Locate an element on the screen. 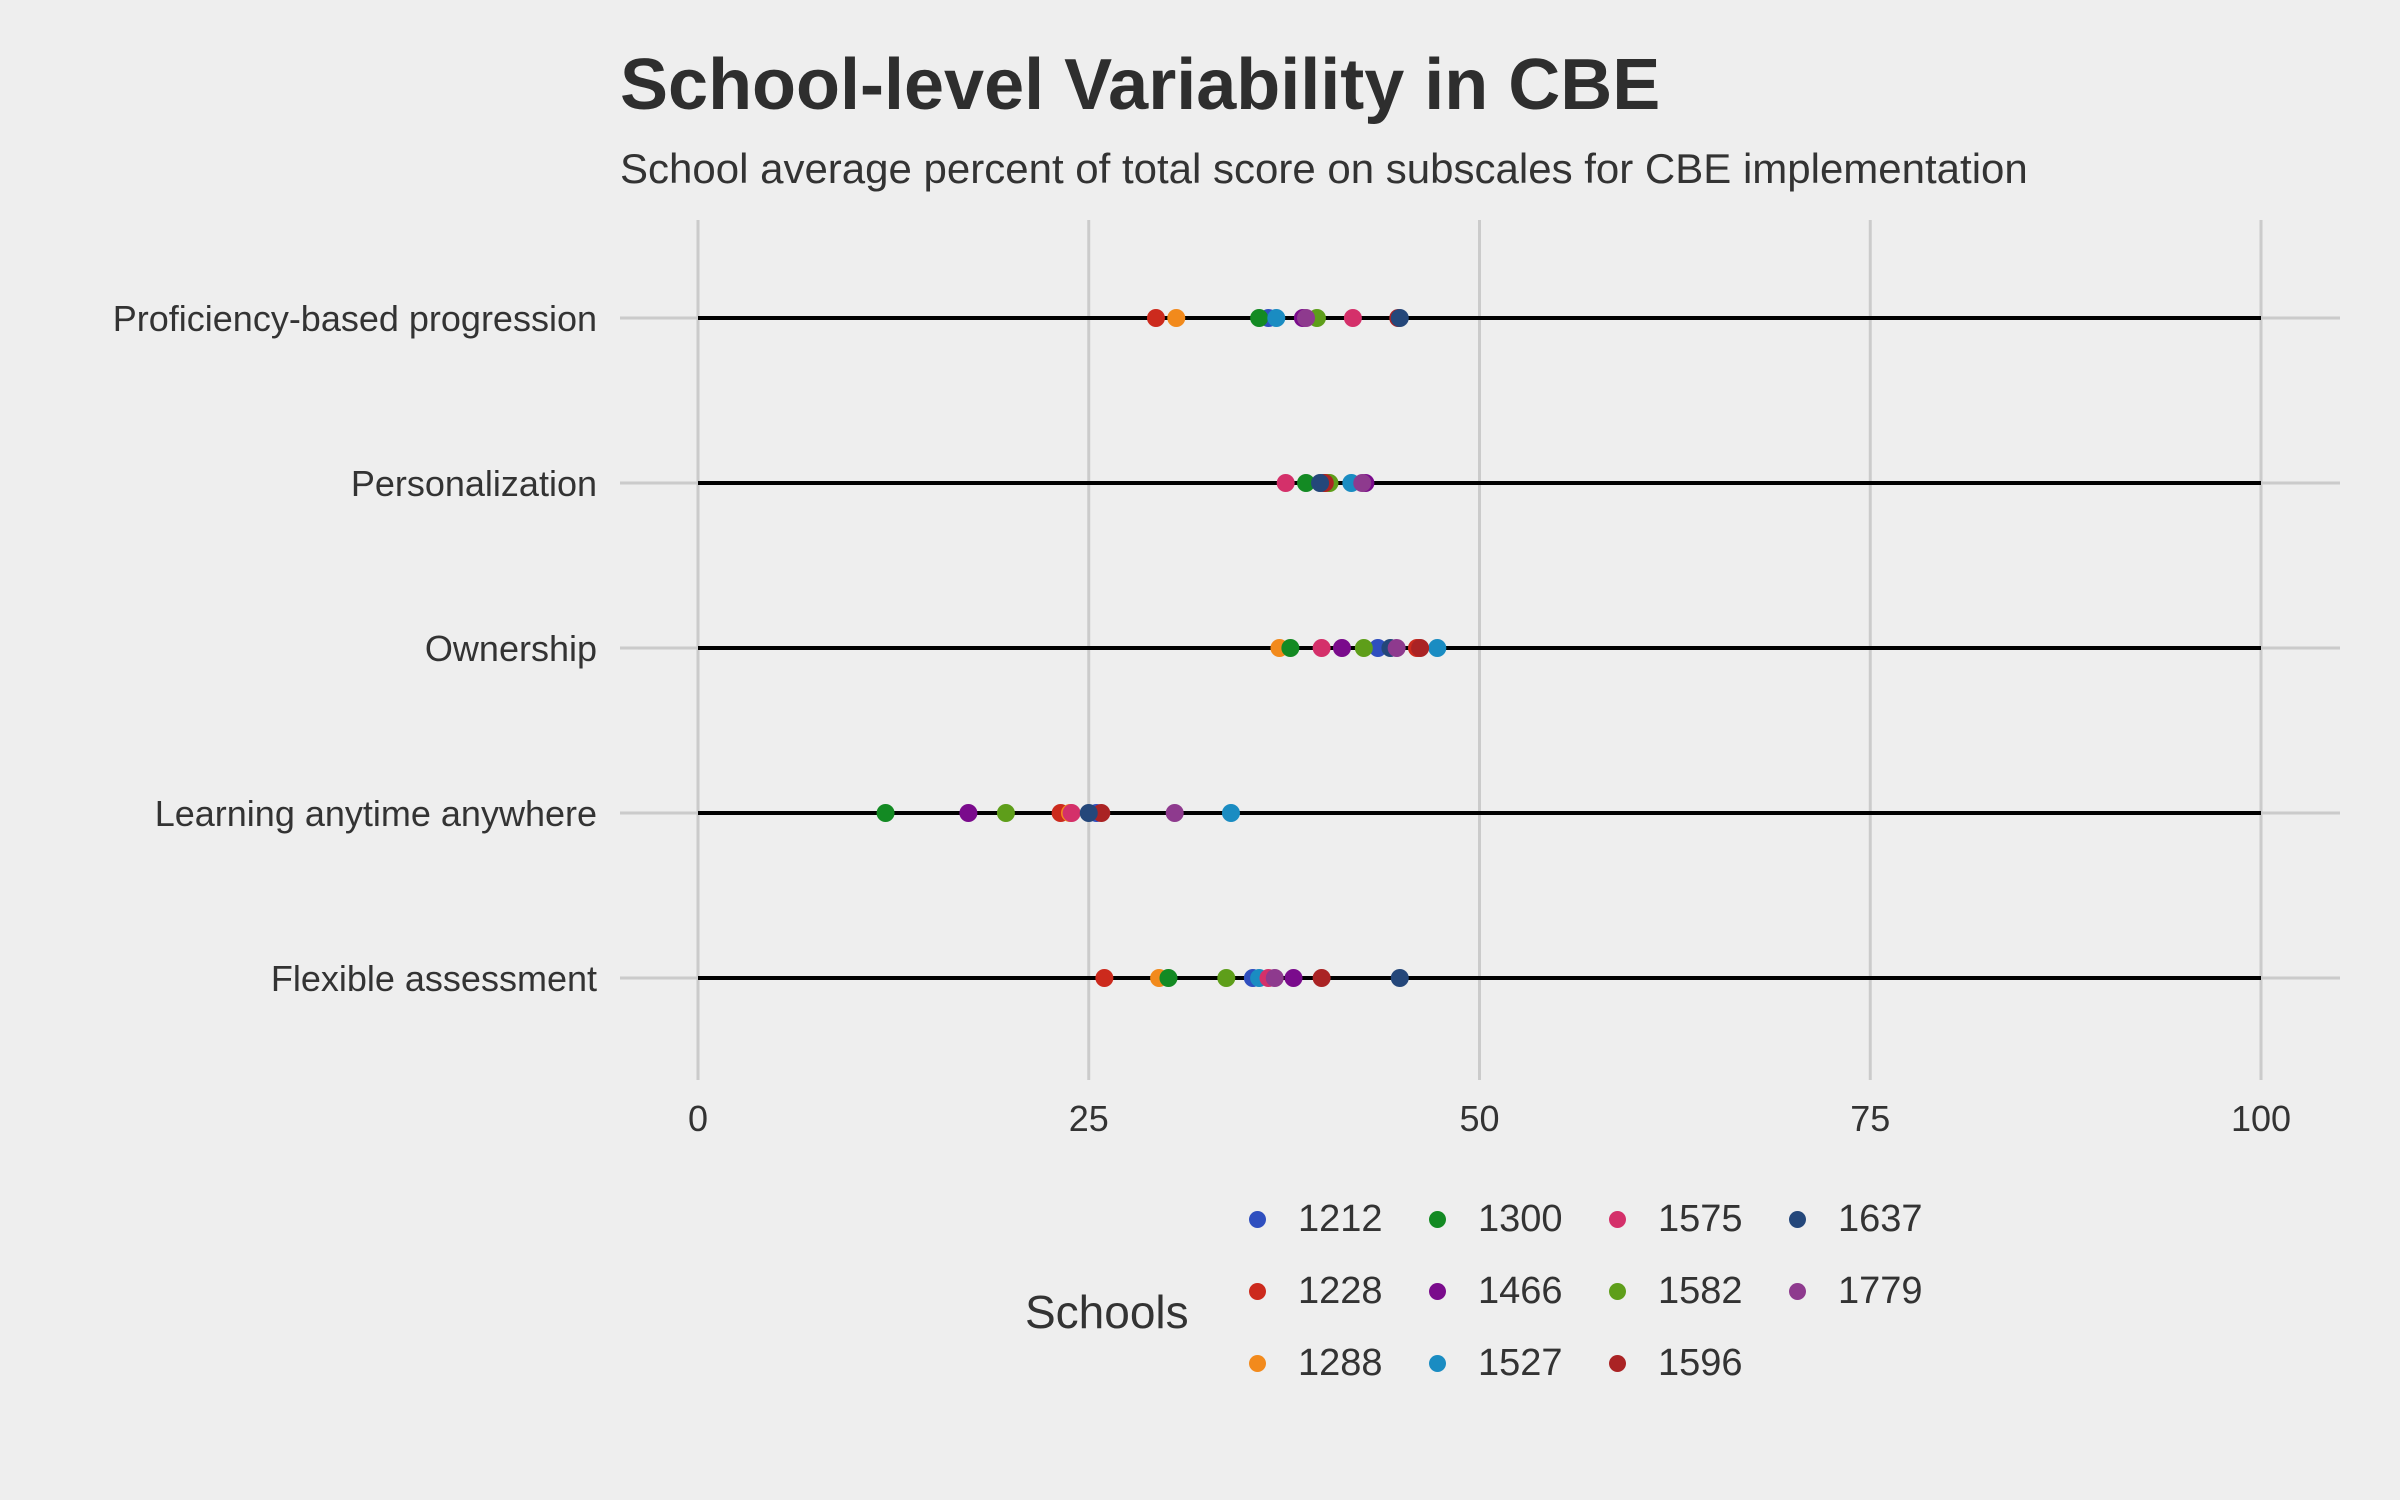 The image size is (2400, 1500). legend-item: 1212 is located at coordinates (1314, 1219).